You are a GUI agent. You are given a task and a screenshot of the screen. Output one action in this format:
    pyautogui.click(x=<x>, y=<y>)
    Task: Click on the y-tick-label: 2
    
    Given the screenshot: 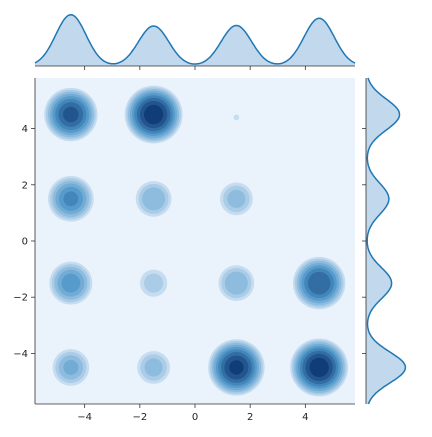 What is the action you would take?
    pyautogui.click(x=25, y=185)
    